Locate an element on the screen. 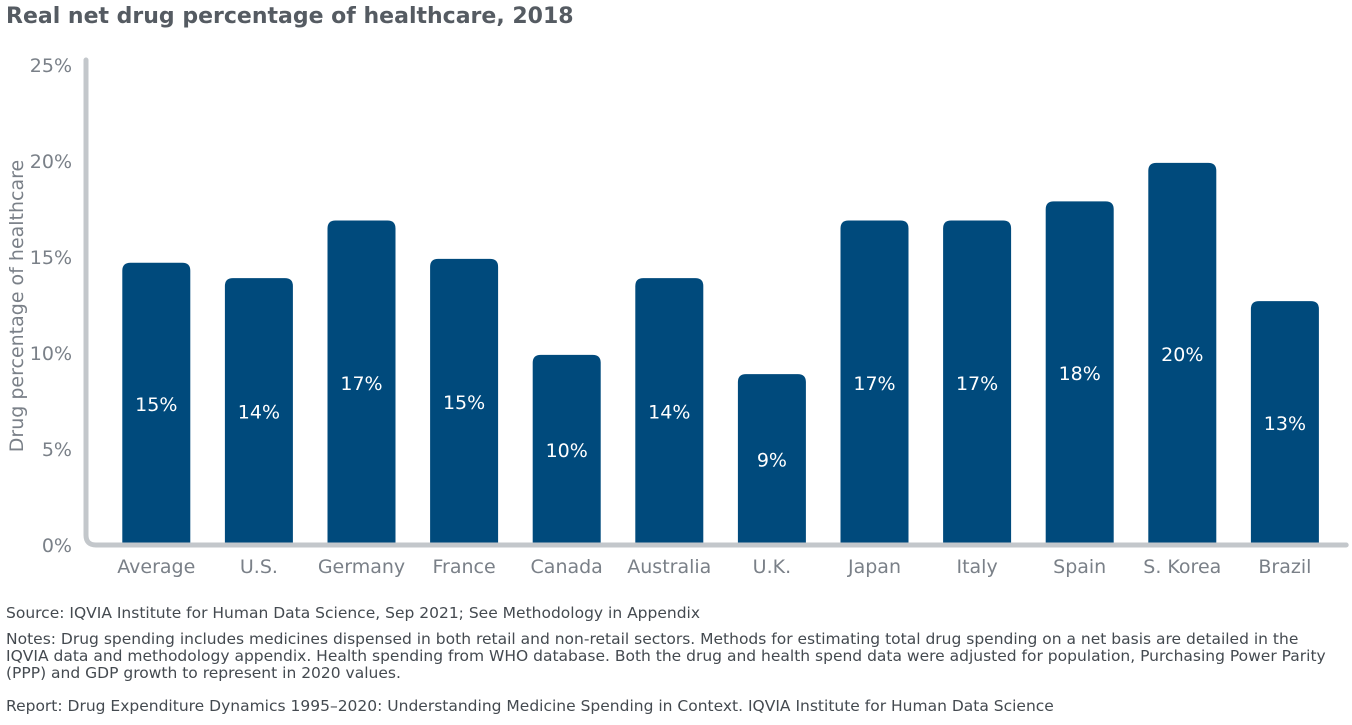 Image resolution: width=1352 pixels, height=725 pixels. y-axis-ticks: 0% 5% 10% 15% 20% 25% is located at coordinates (51, 306).